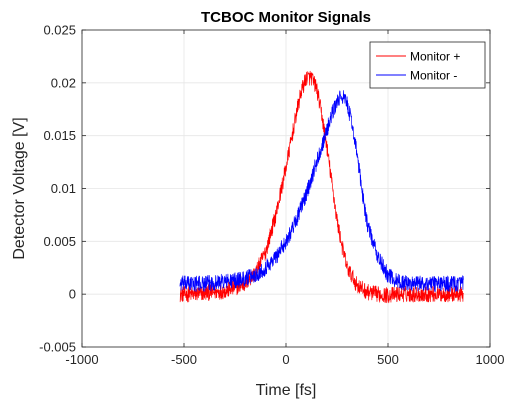 The image size is (511, 403). I want to click on y-tick-label: 0.025, so click(59, 30).